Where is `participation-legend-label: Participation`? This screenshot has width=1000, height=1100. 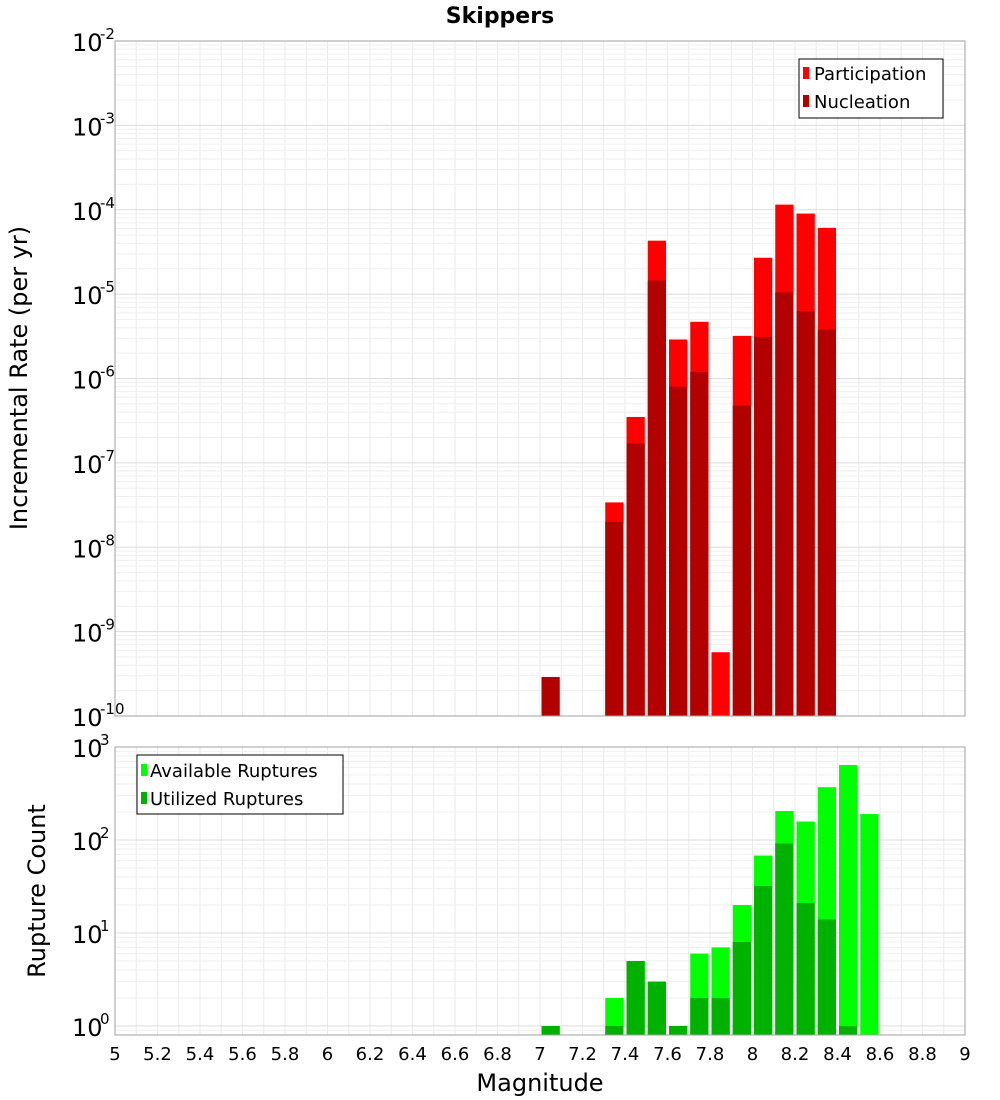
participation-legend-label: Participation is located at coordinates (870, 74).